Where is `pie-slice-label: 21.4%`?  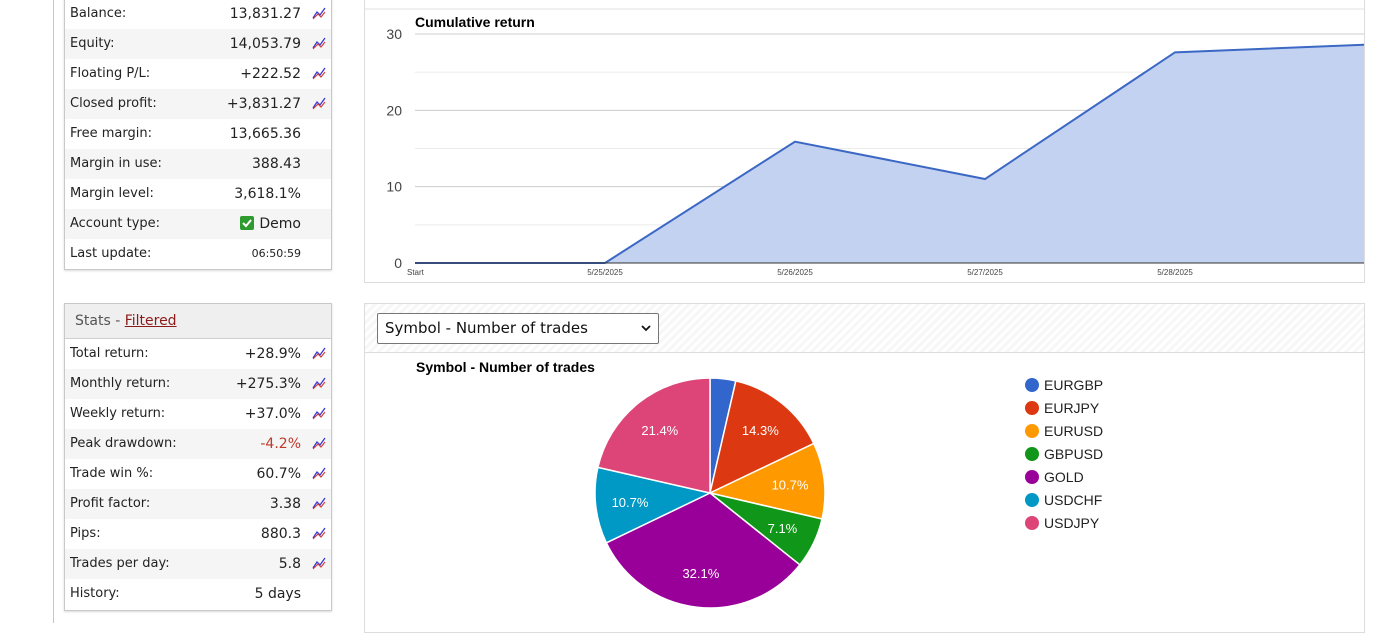 pie-slice-label: 21.4% is located at coordinates (659, 430).